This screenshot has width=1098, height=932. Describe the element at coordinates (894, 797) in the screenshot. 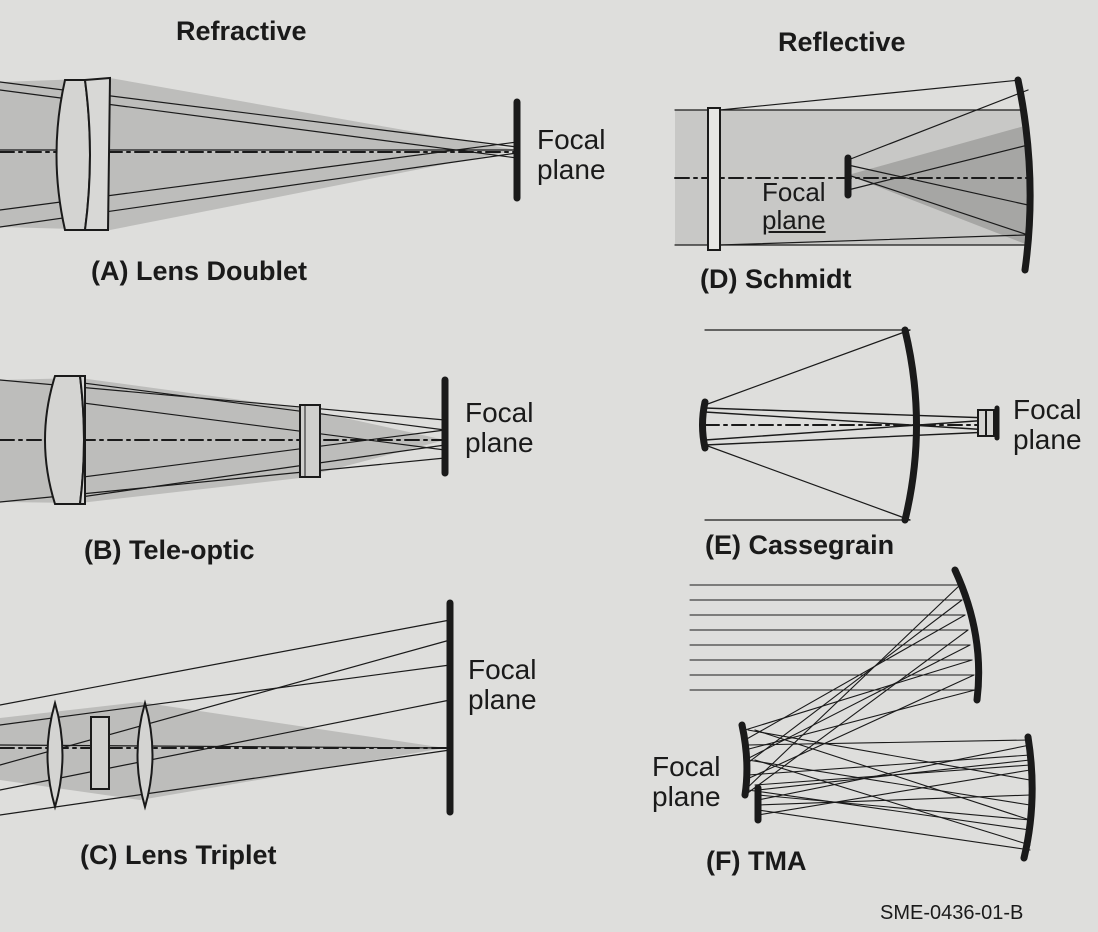

I see `tma-tertiary-to-focal` at that location.